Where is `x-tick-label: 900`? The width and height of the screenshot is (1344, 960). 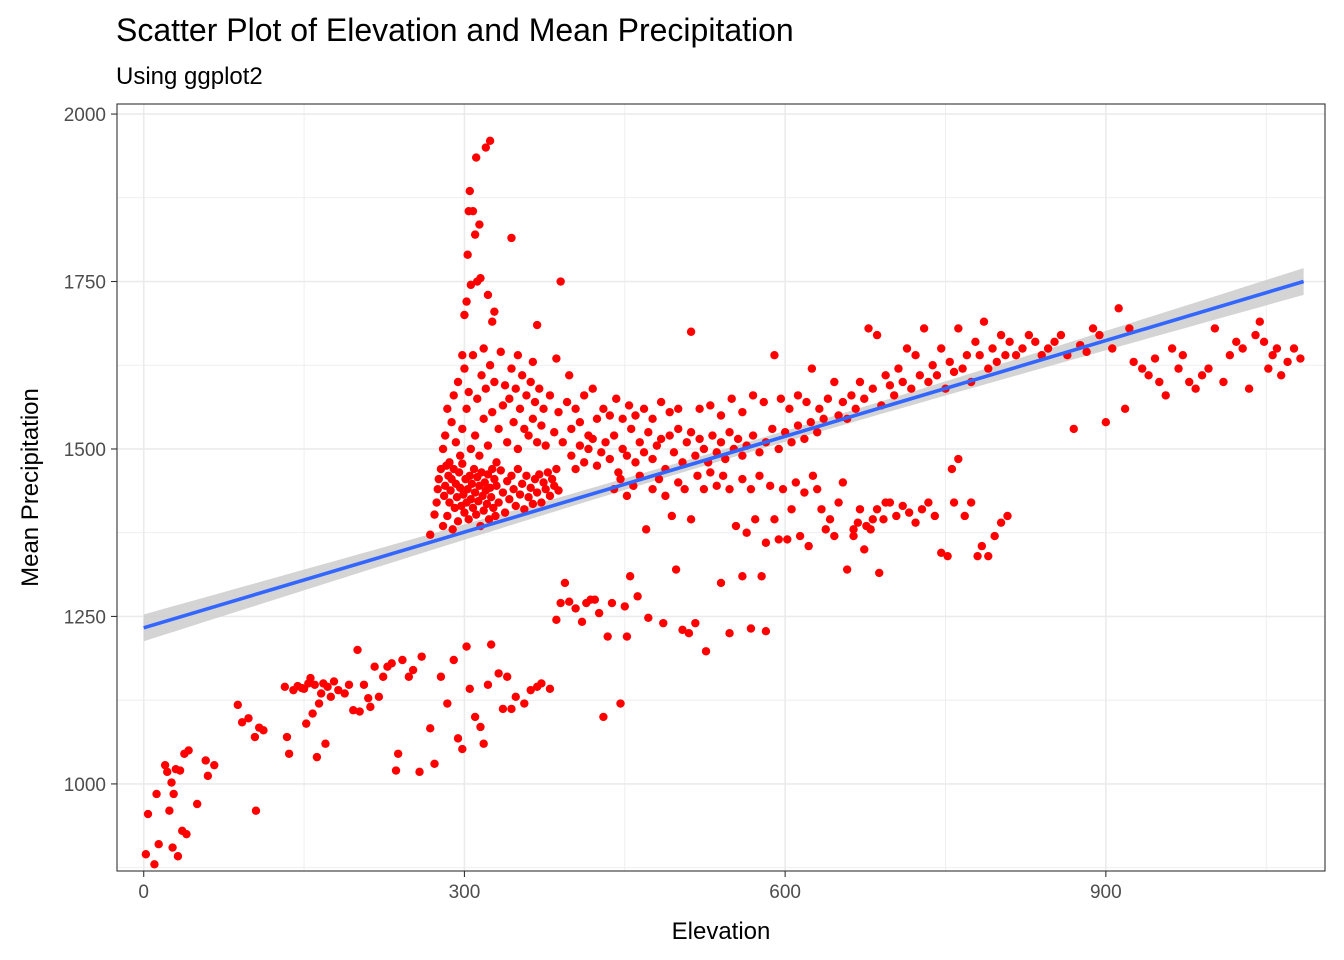
x-tick-label: 900 is located at coordinates (1106, 892).